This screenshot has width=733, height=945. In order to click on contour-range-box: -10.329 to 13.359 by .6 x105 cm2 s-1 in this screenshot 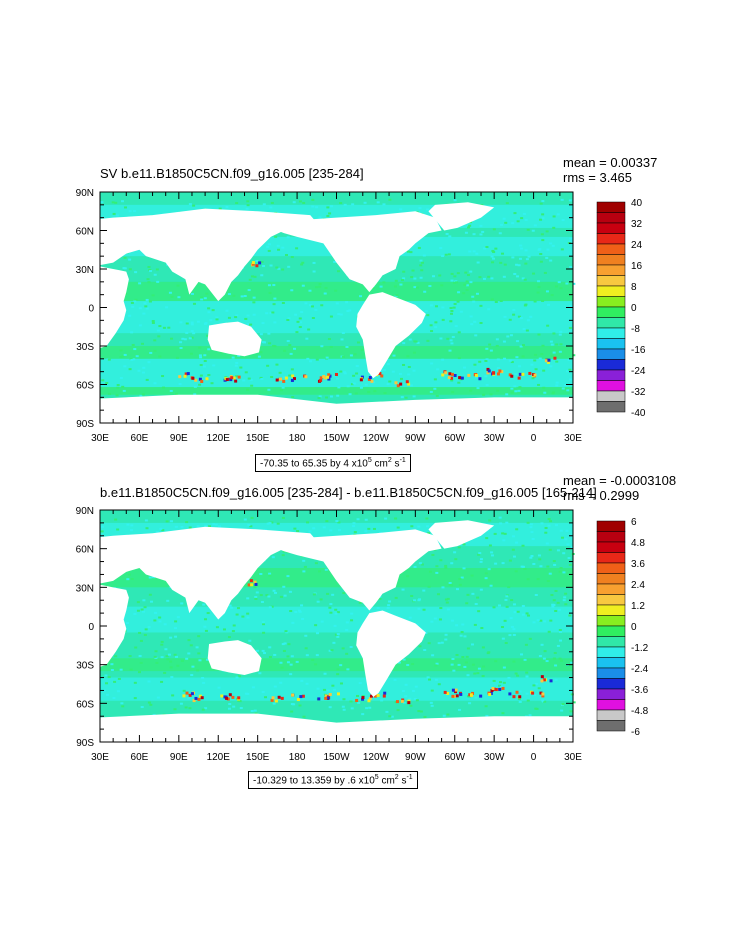, I will do `click(333, 780)`.